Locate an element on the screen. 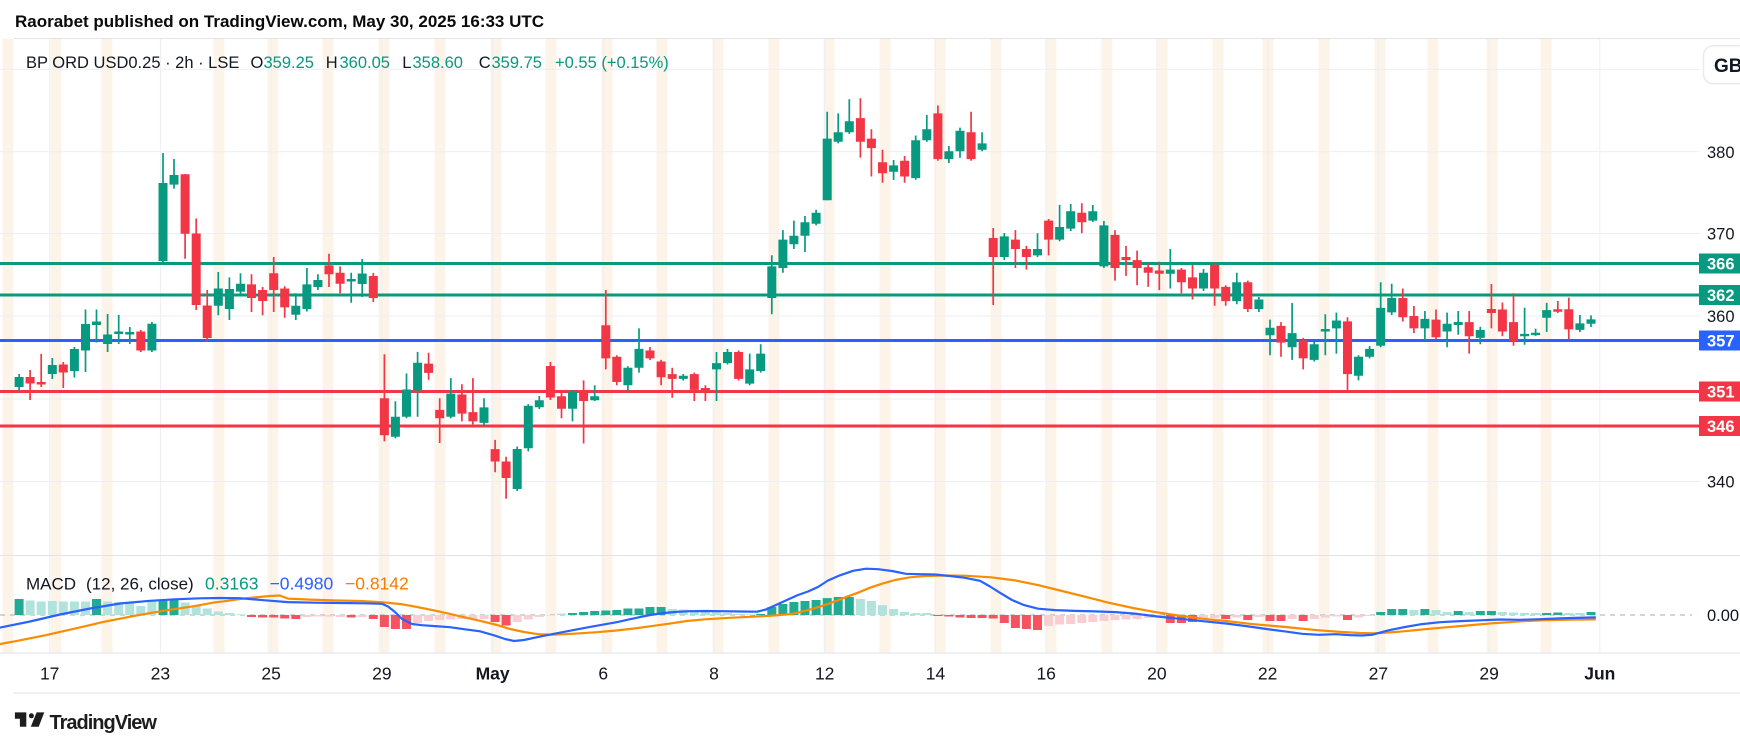 The image size is (1740, 745). svg-text: C is located at coordinates (485, 63).